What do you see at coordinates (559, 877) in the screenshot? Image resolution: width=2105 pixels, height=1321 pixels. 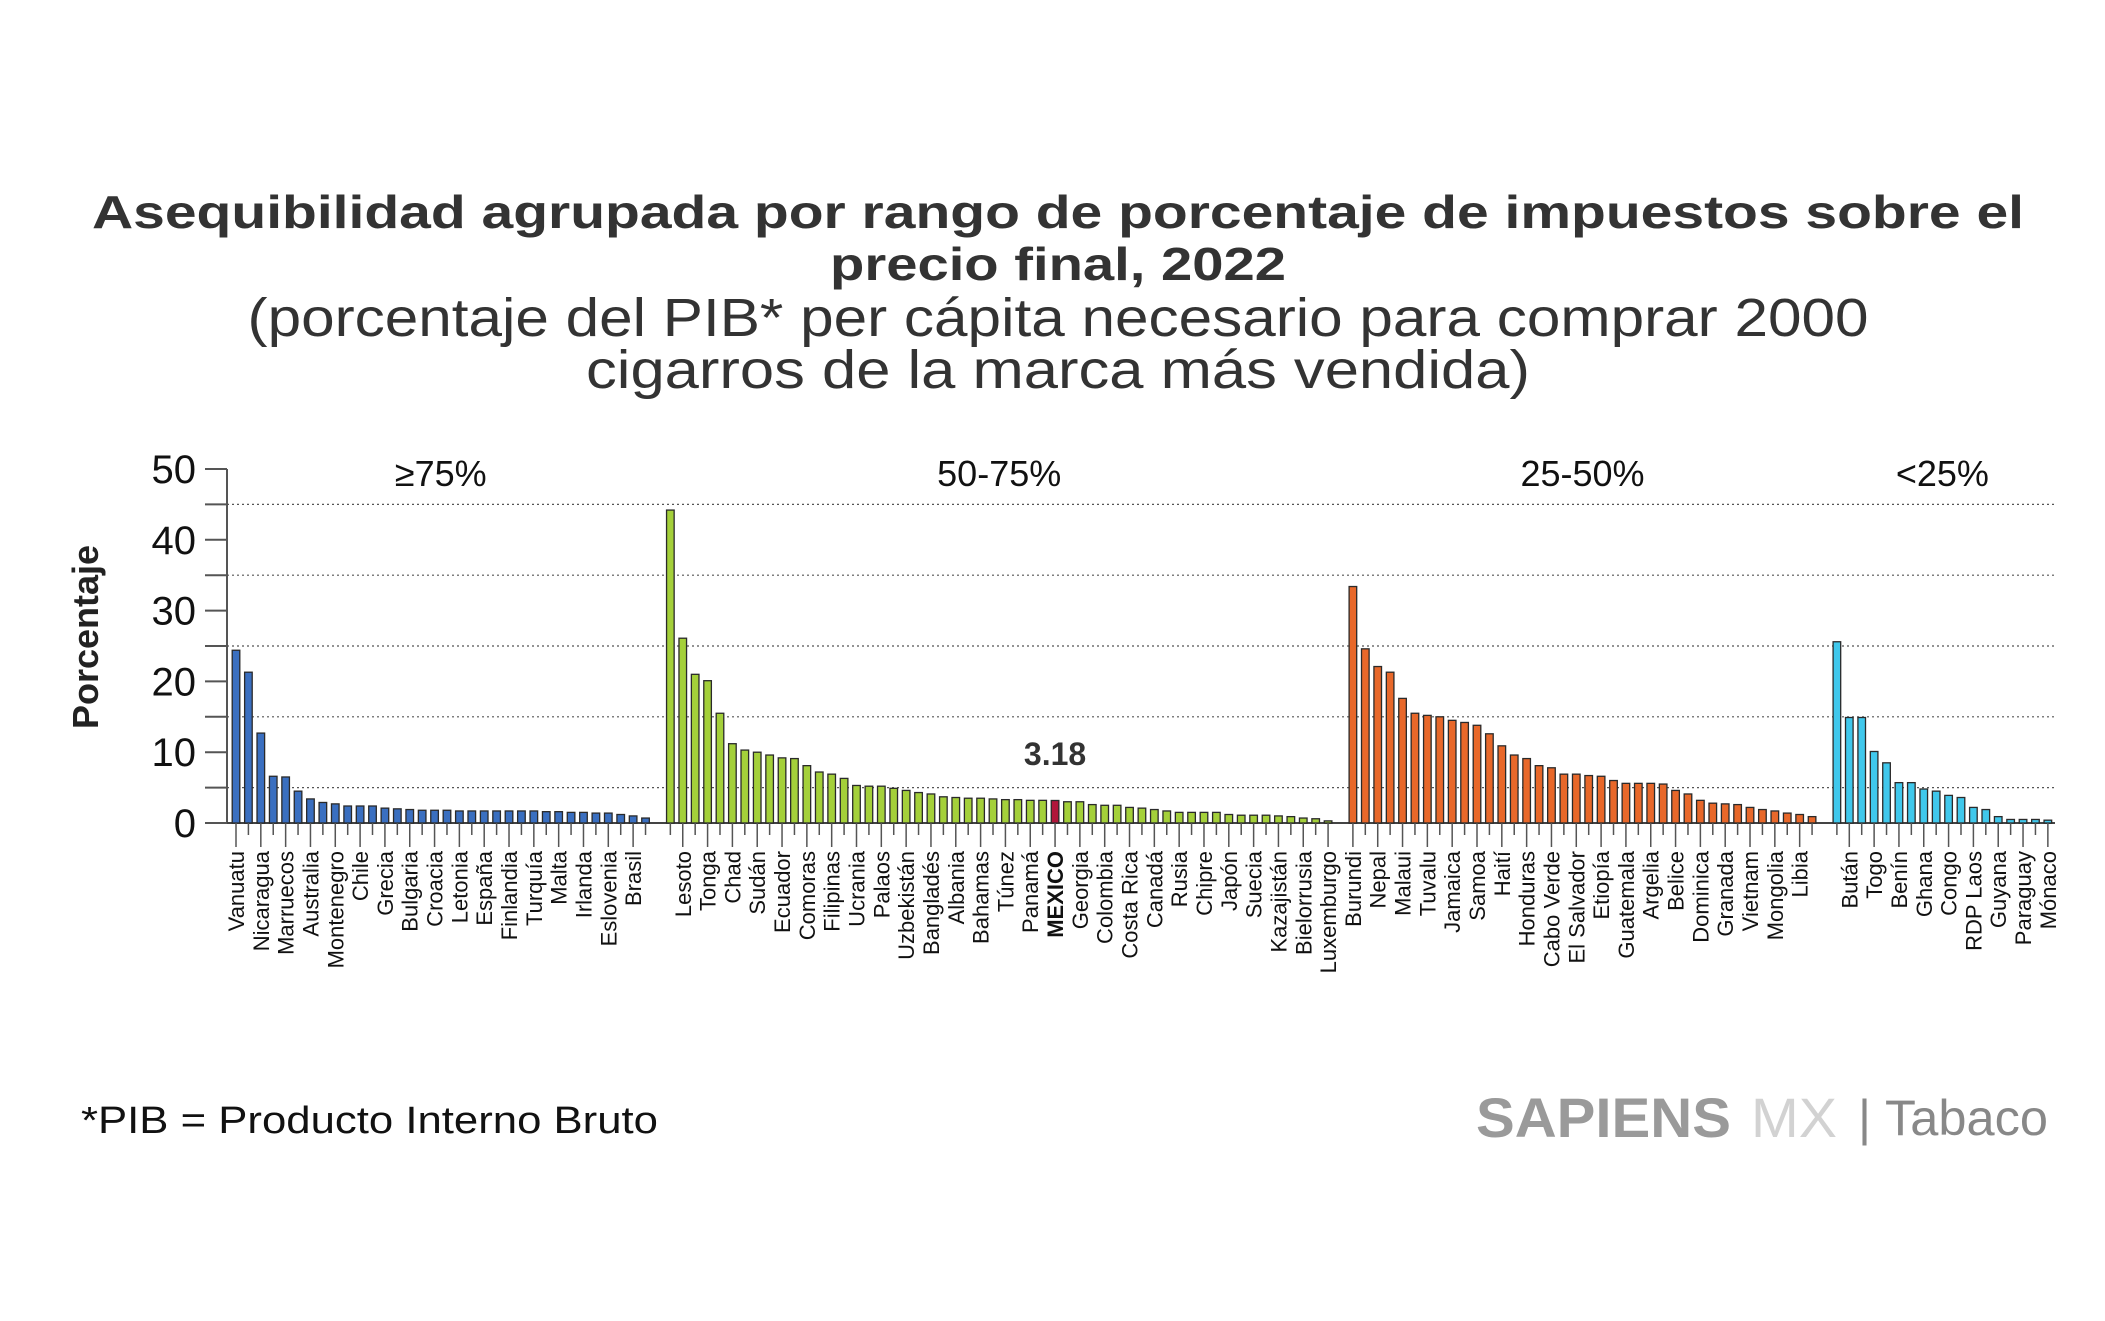 I see `x-tick-label: Malta` at bounding box center [559, 877].